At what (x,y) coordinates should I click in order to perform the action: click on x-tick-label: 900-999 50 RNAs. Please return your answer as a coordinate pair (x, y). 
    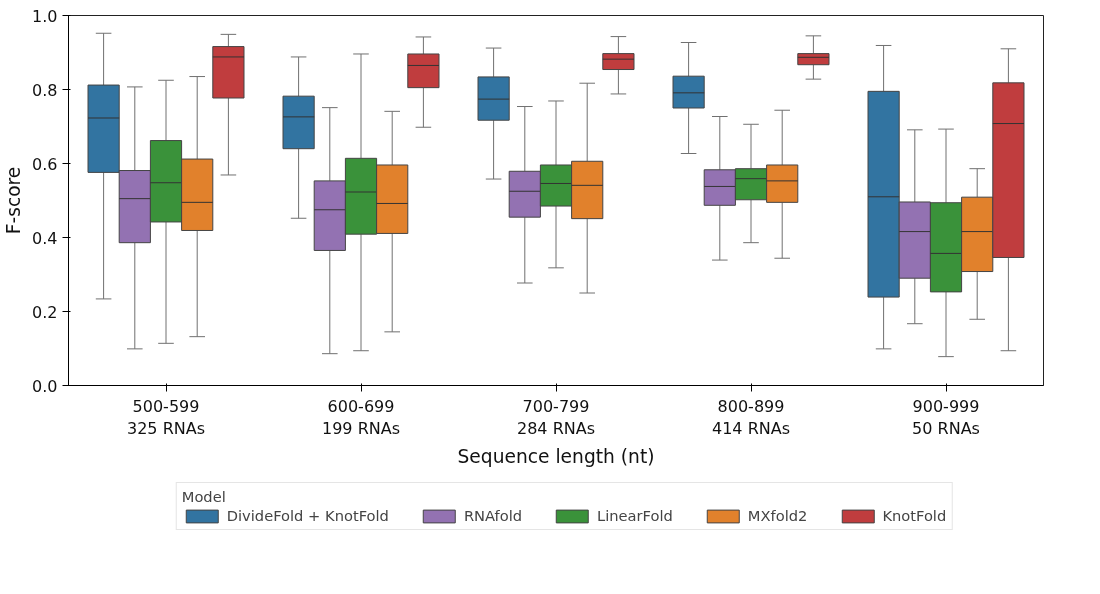
    Looking at the image, I should click on (946, 417).